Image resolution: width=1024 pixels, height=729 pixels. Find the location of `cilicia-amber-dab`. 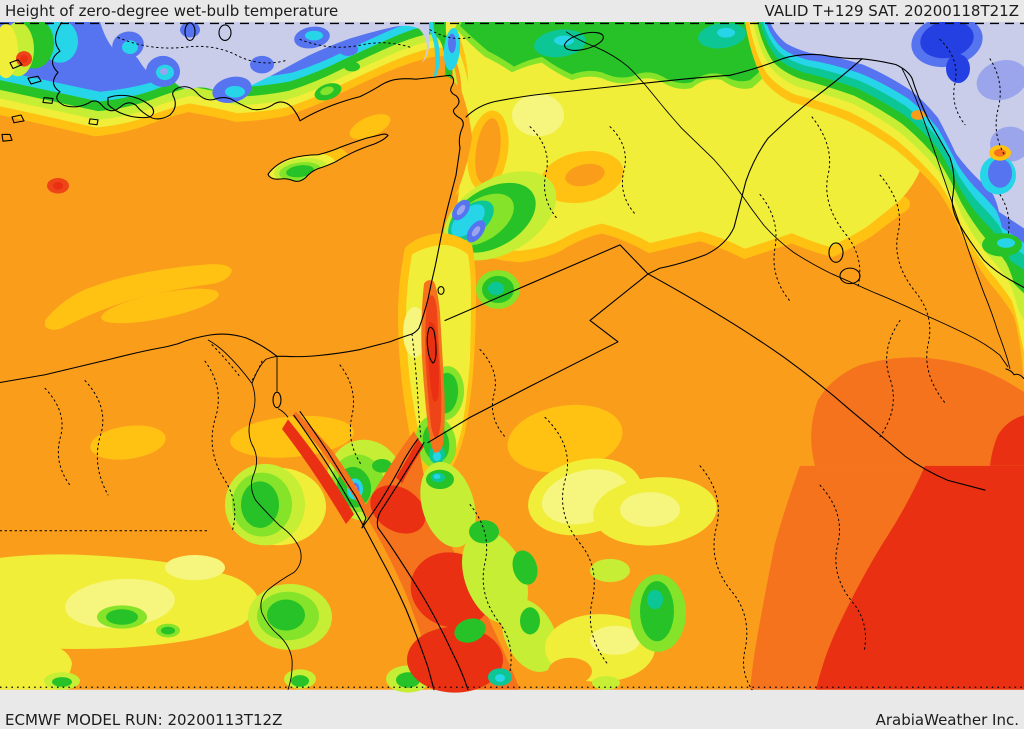

cilicia-amber-dab is located at coordinates (370, 127).